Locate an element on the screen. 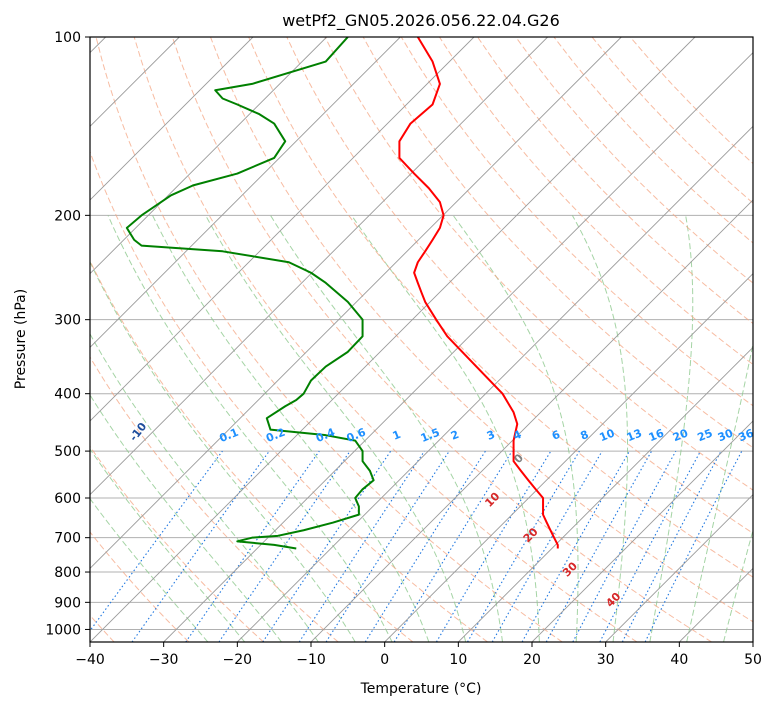 Image resolution: width=775 pixels, height=712 pixels. x-tick-label: 40 is located at coordinates (679, 660).